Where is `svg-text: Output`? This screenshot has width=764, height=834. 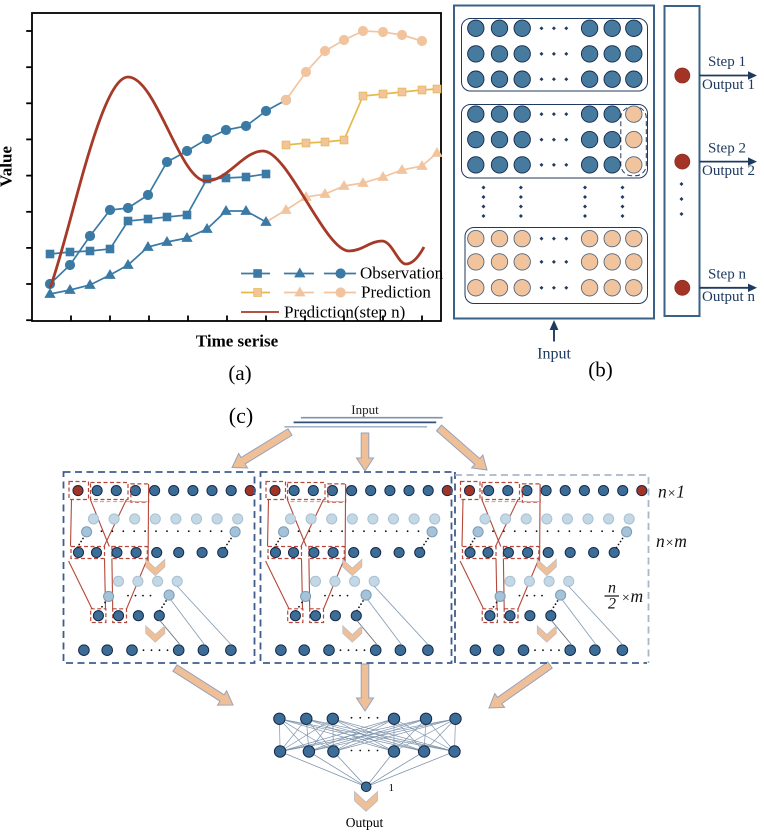
svg-text: Output is located at coordinates (365, 822).